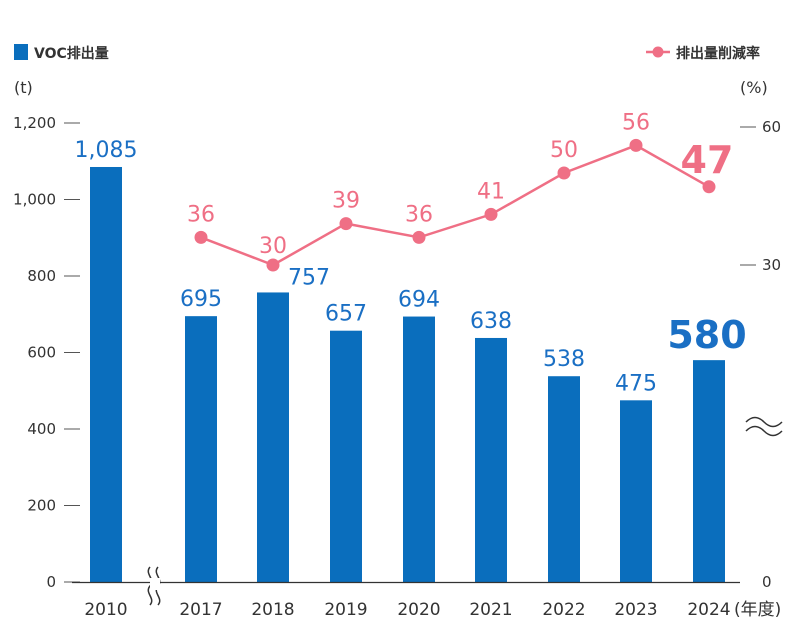 This screenshot has width=800, height=622. I want to click on reduction-rate-point-2018, so click(273, 265).